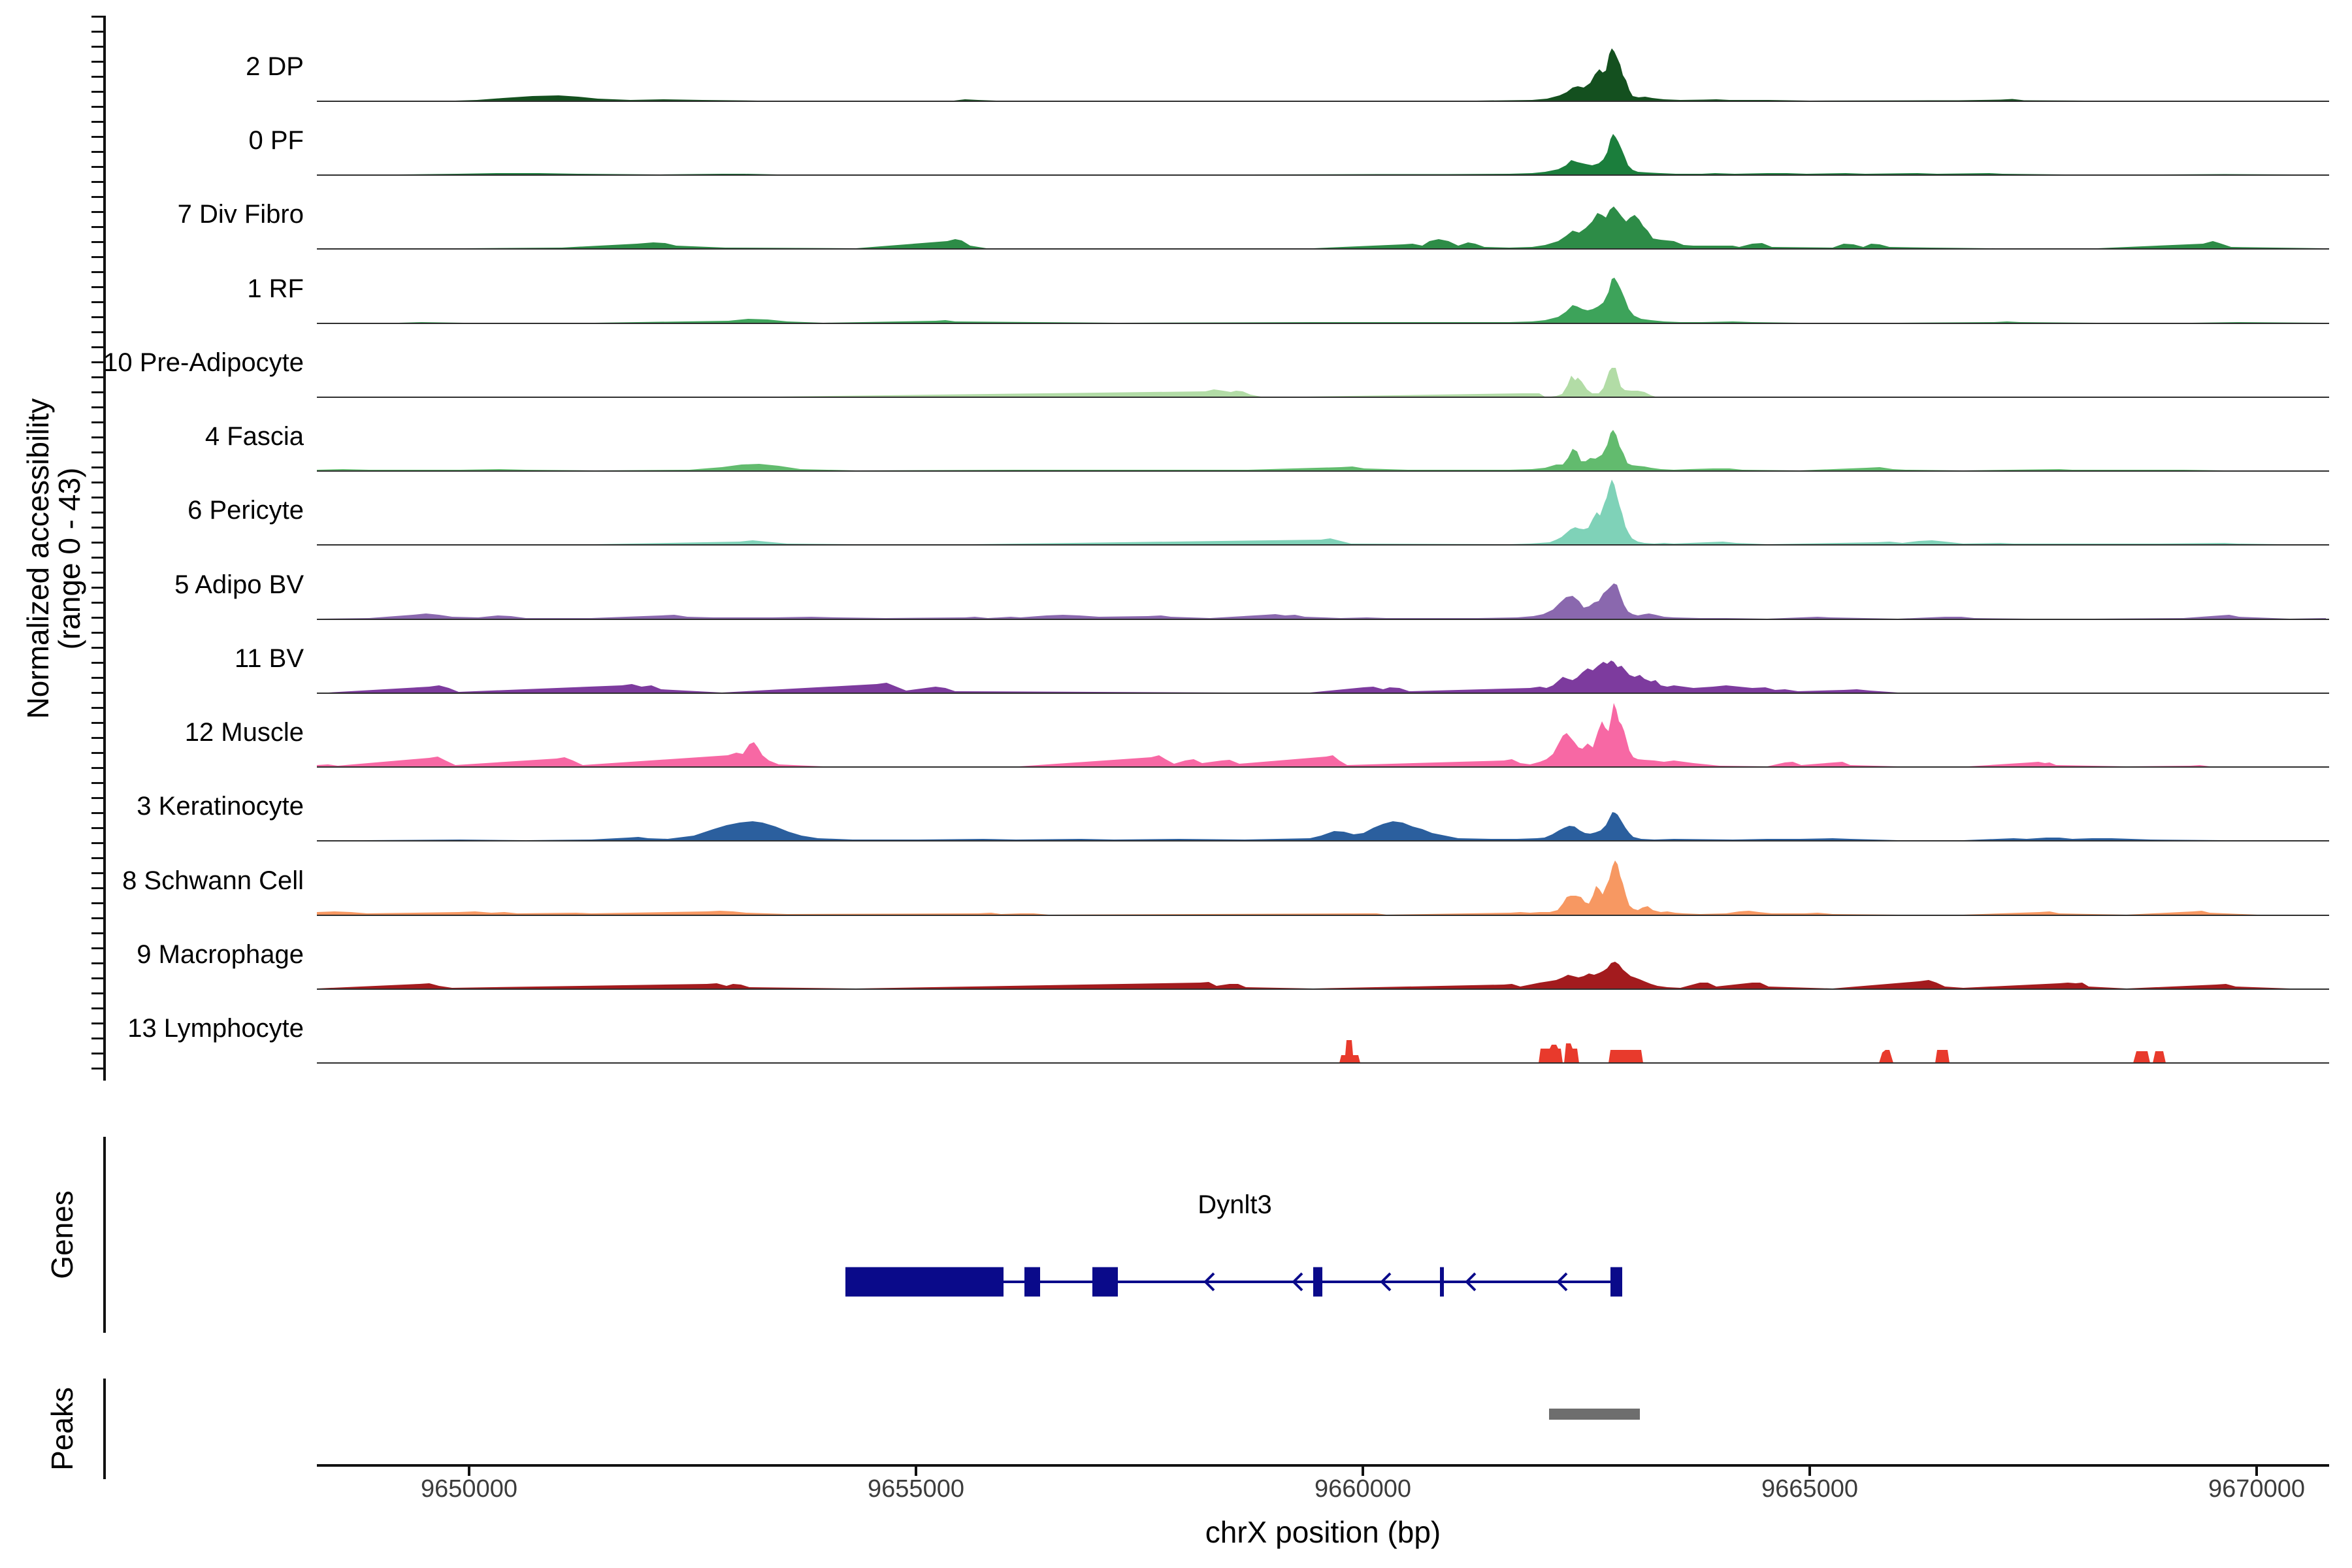 This screenshot has height=1568, width=2352. I want to click on y-axis-ruler-line, so click(104, 548).